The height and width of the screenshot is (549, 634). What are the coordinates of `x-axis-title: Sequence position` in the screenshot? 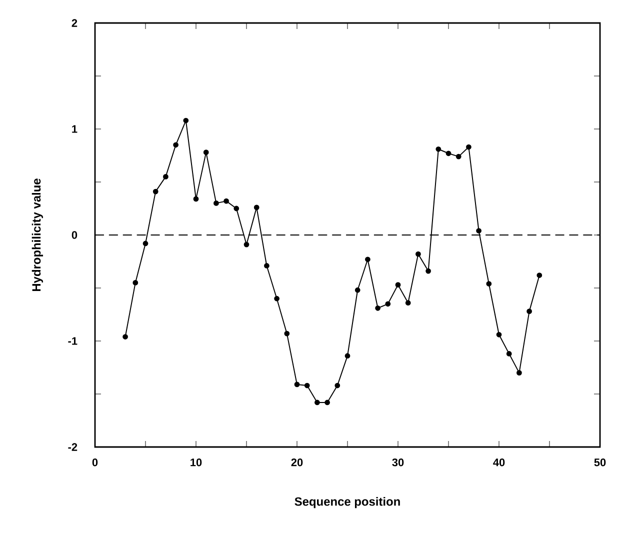 It's located at (347, 502).